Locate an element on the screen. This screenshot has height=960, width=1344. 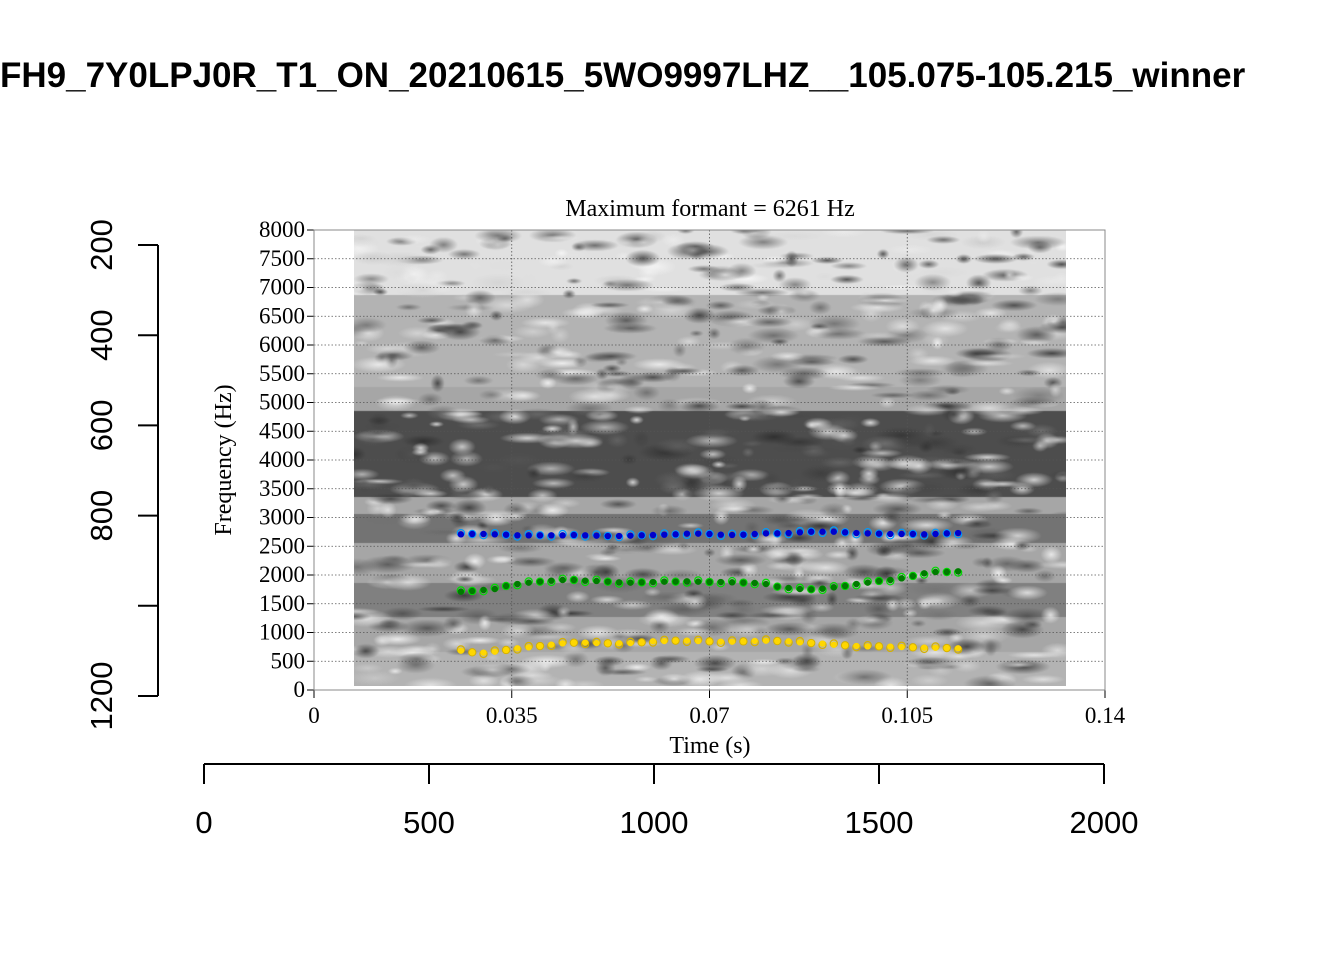
y-tick-label: 3500 is located at coordinates (282, 488).